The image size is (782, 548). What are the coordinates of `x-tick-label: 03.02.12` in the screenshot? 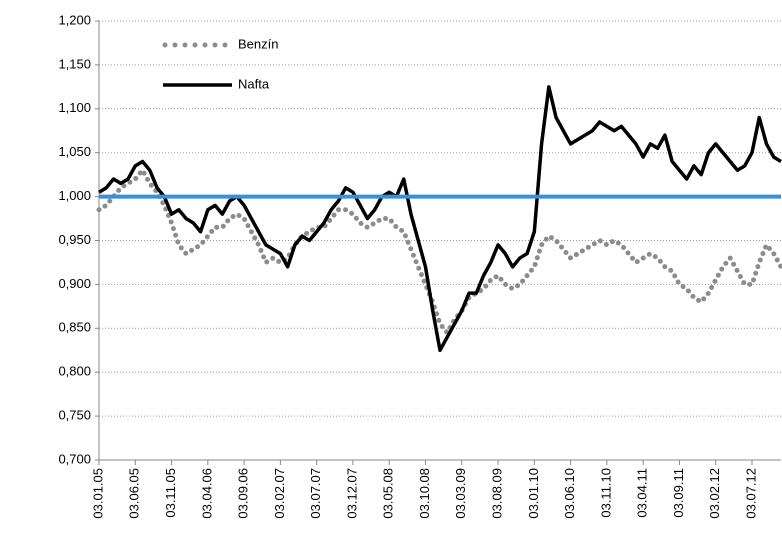 It's located at (714, 493).